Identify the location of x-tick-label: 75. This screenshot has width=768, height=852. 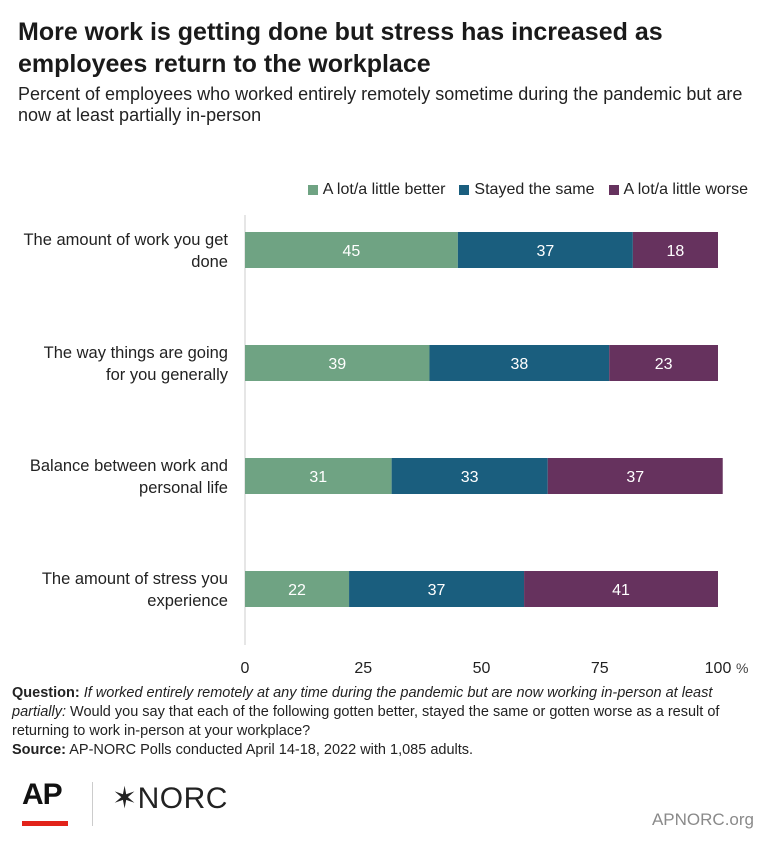
(600, 668).